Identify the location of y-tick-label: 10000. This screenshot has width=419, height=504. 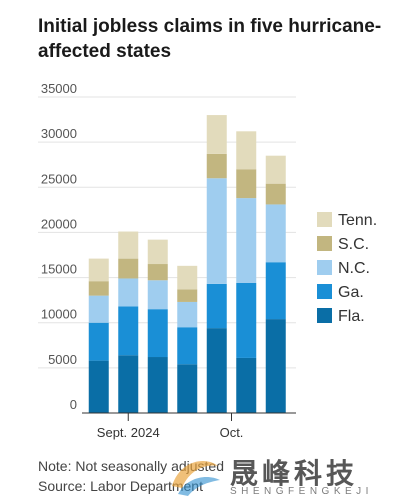
(59, 314).